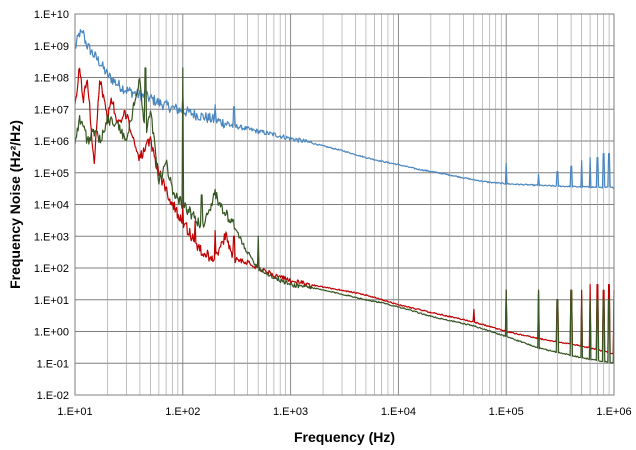 This screenshot has width=636, height=450. What do you see at coordinates (74, 412) in the screenshot?
I see `x-tick-label: 1.E+01` at bounding box center [74, 412].